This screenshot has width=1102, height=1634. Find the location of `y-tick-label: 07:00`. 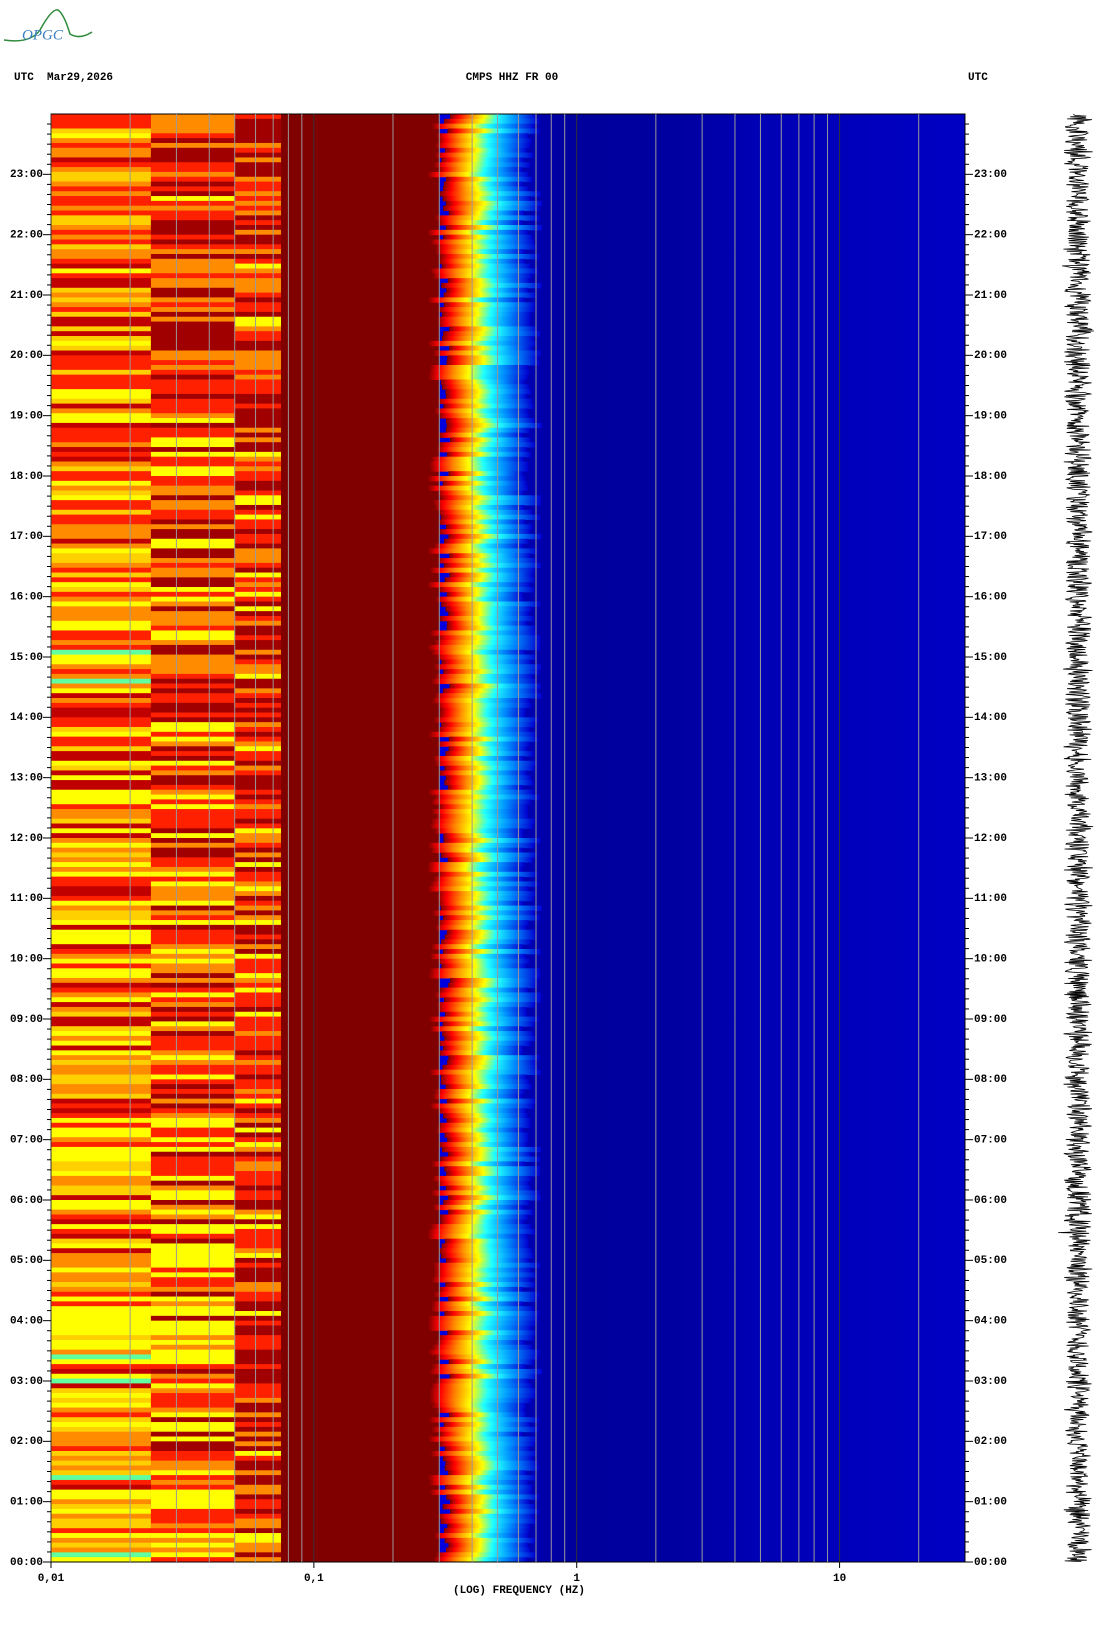

y-tick-label: 07:00 is located at coordinates (26, 1141).